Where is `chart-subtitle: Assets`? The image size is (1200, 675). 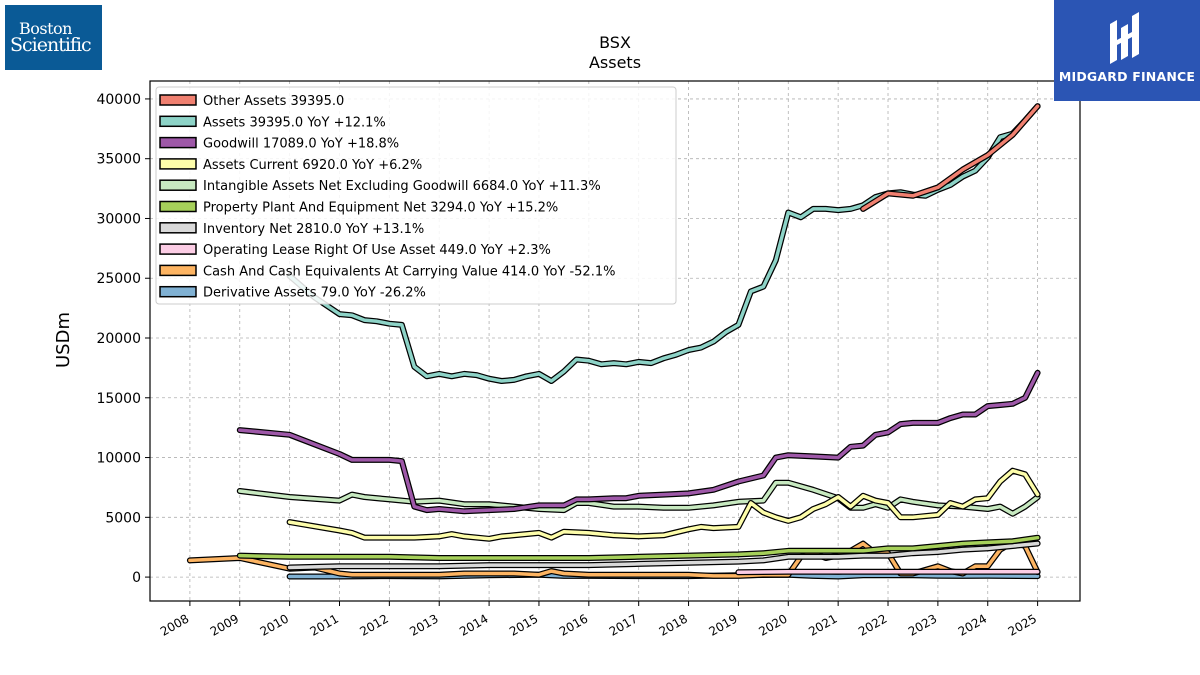
chart-subtitle: Assets is located at coordinates (615, 62).